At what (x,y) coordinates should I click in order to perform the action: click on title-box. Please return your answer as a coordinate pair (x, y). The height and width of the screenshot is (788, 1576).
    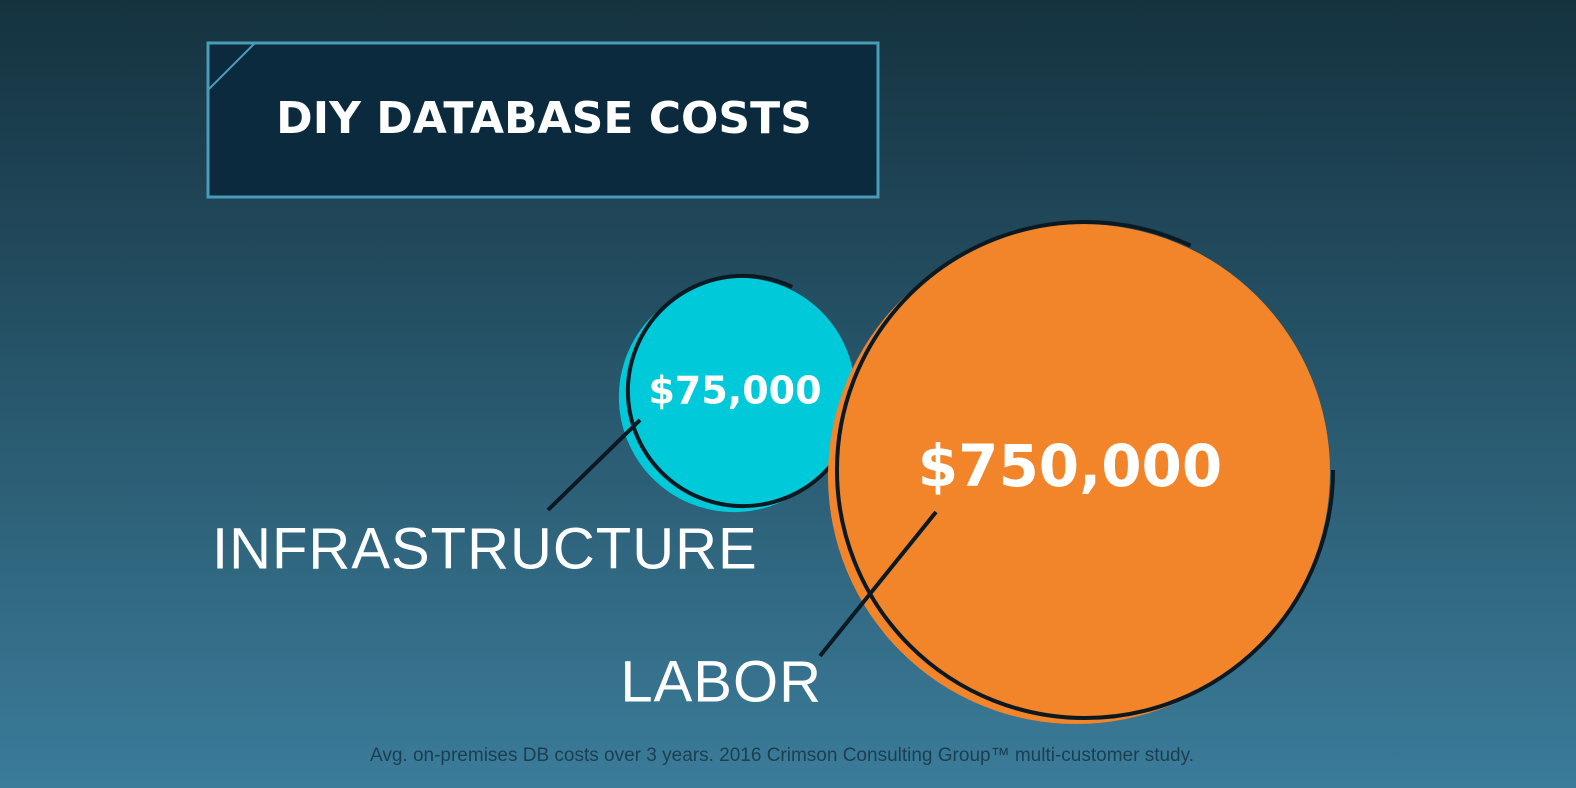
    Looking at the image, I should click on (543, 120).